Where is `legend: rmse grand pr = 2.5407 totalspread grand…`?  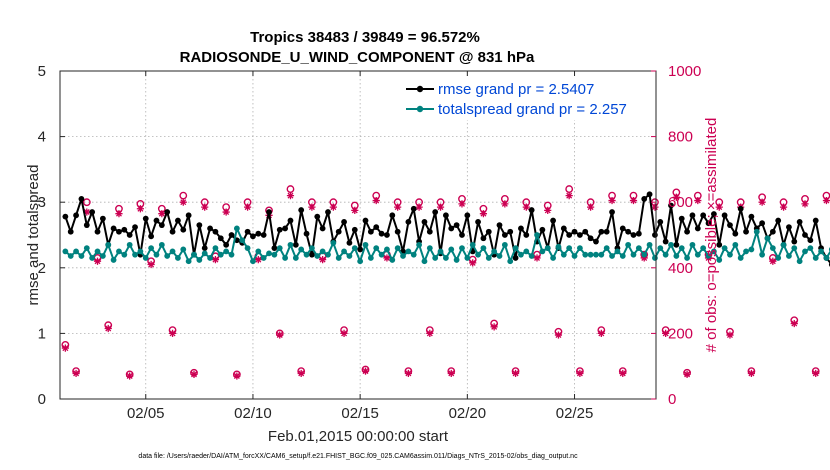 legend: rmse grand pr = 2.5407 totalspread grand… is located at coordinates (526, 98).